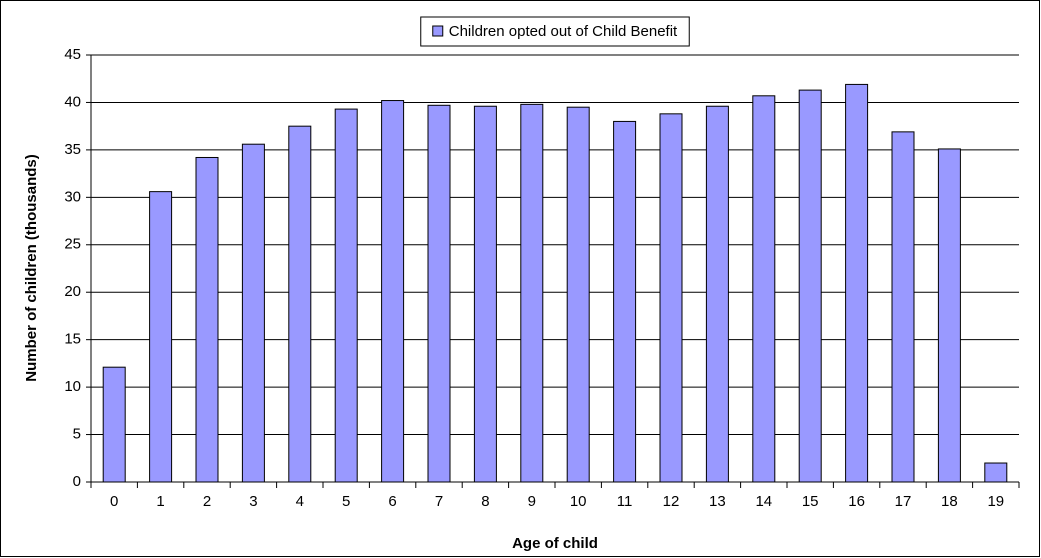 The image size is (1041, 558). I want to click on y-tick-label: 30, so click(72, 196).